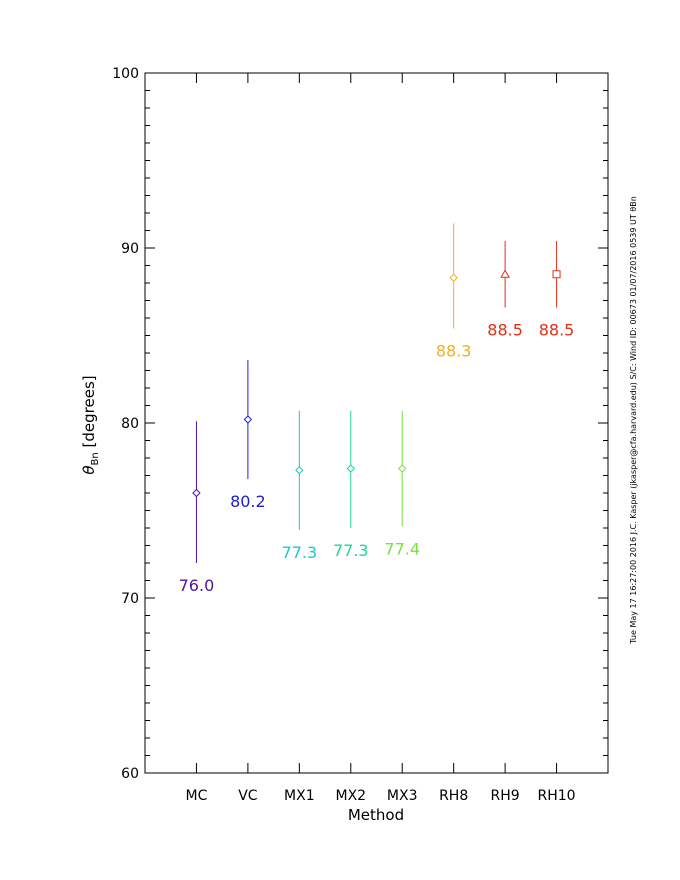 The width and height of the screenshot is (680, 880). I want to click on data-label-mx1: 77.3, so click(300, 552).